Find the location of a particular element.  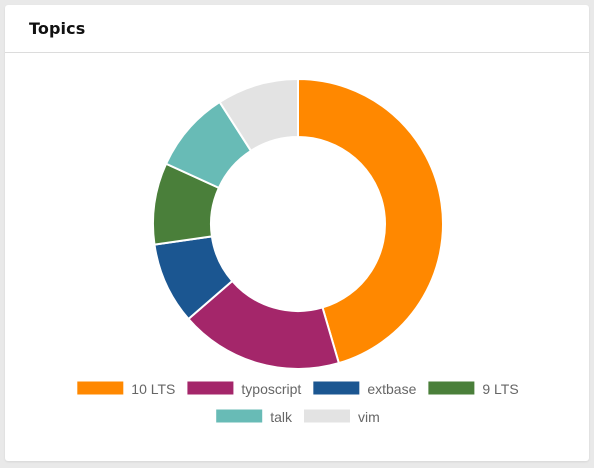

legend-swatch-talk is located at coordinates (239, 416).